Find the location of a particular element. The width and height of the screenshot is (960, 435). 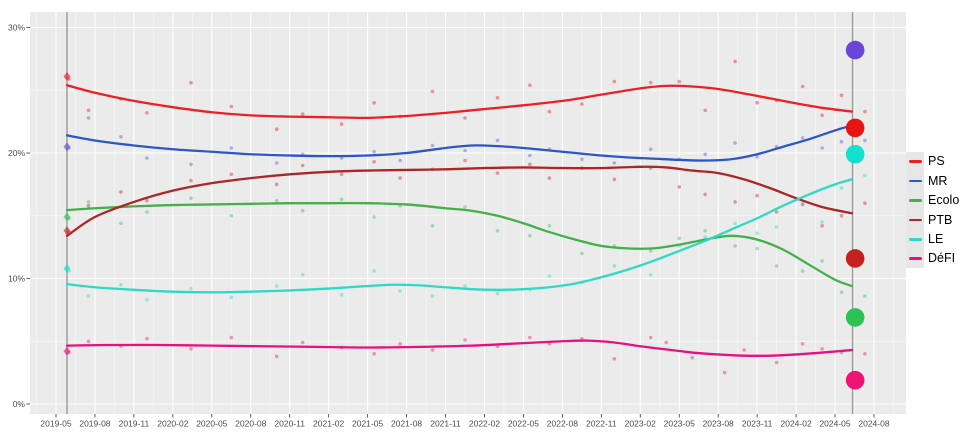

legend-key-mr is located at coordinates (915, 181).